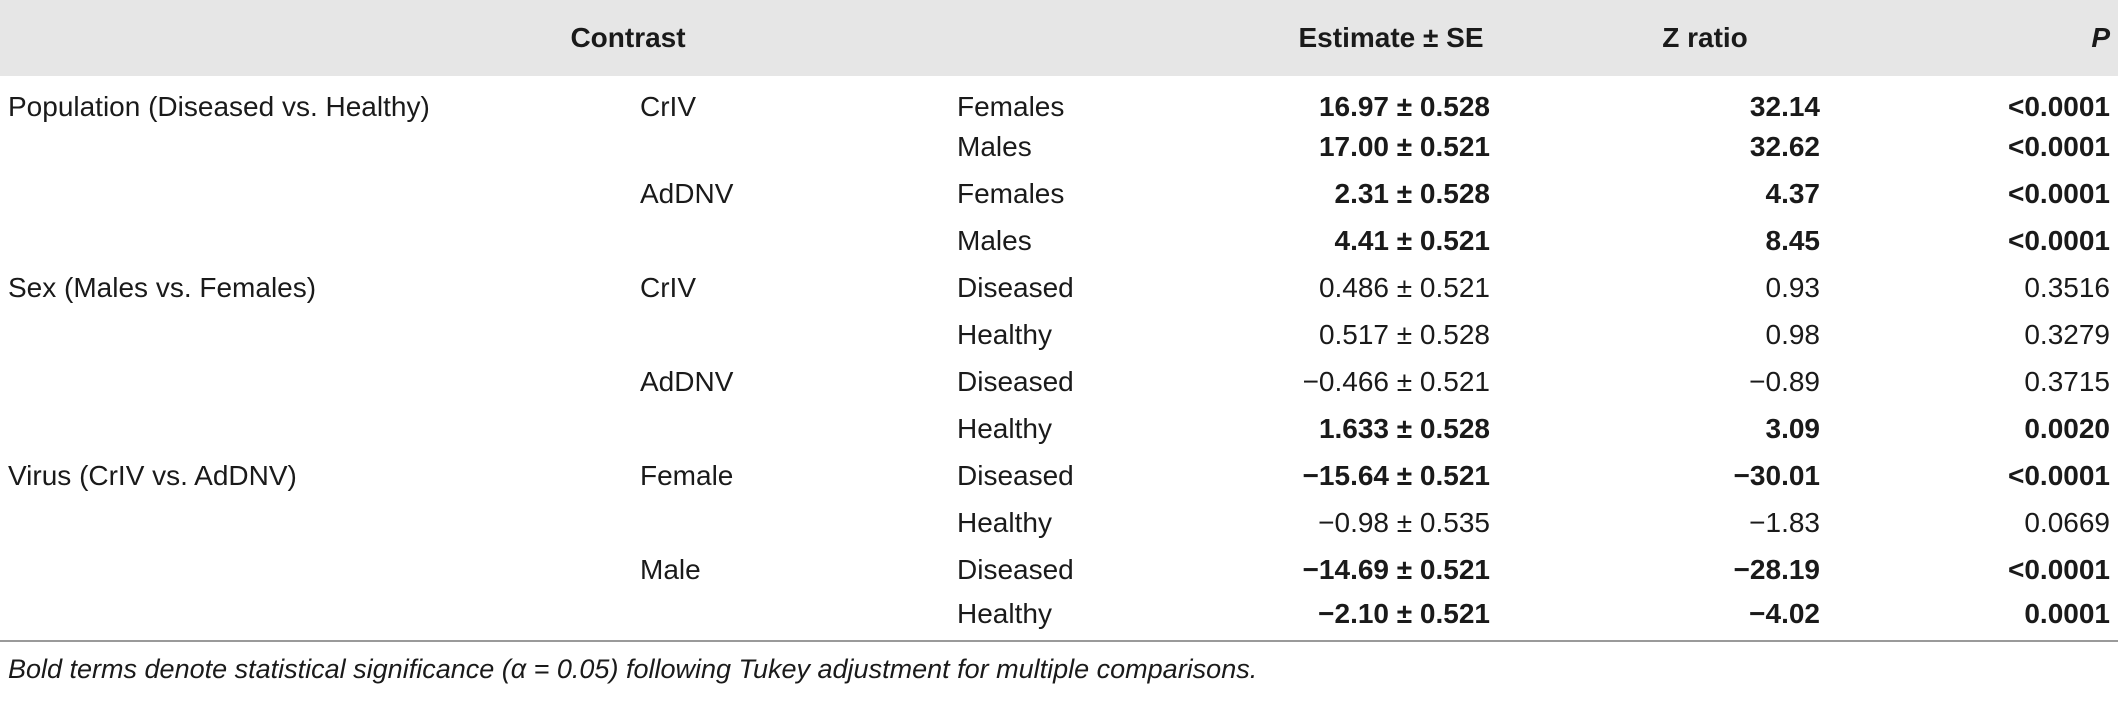  What do you see at coordinates (1404, 287) in the screenshot?
I see `estimate-cell: 0.486 ± 0.521` at bounding box center [1404, 287].